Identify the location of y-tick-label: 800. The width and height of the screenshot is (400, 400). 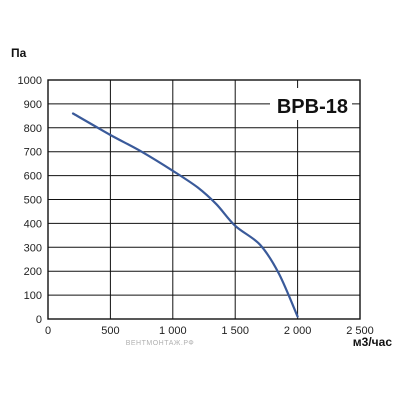
(33, 129).